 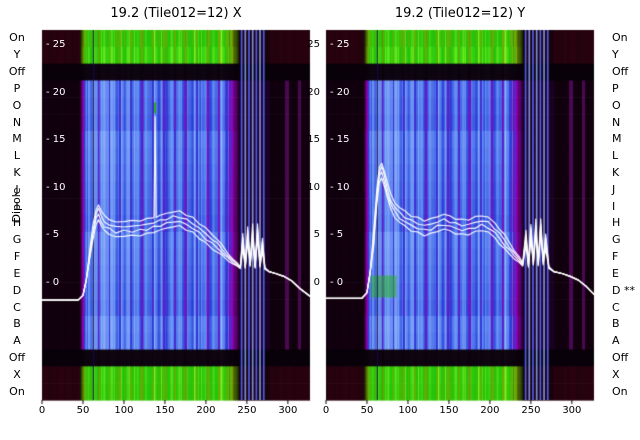 I want to click on row-label-right: J, so click(x=614, y=189).